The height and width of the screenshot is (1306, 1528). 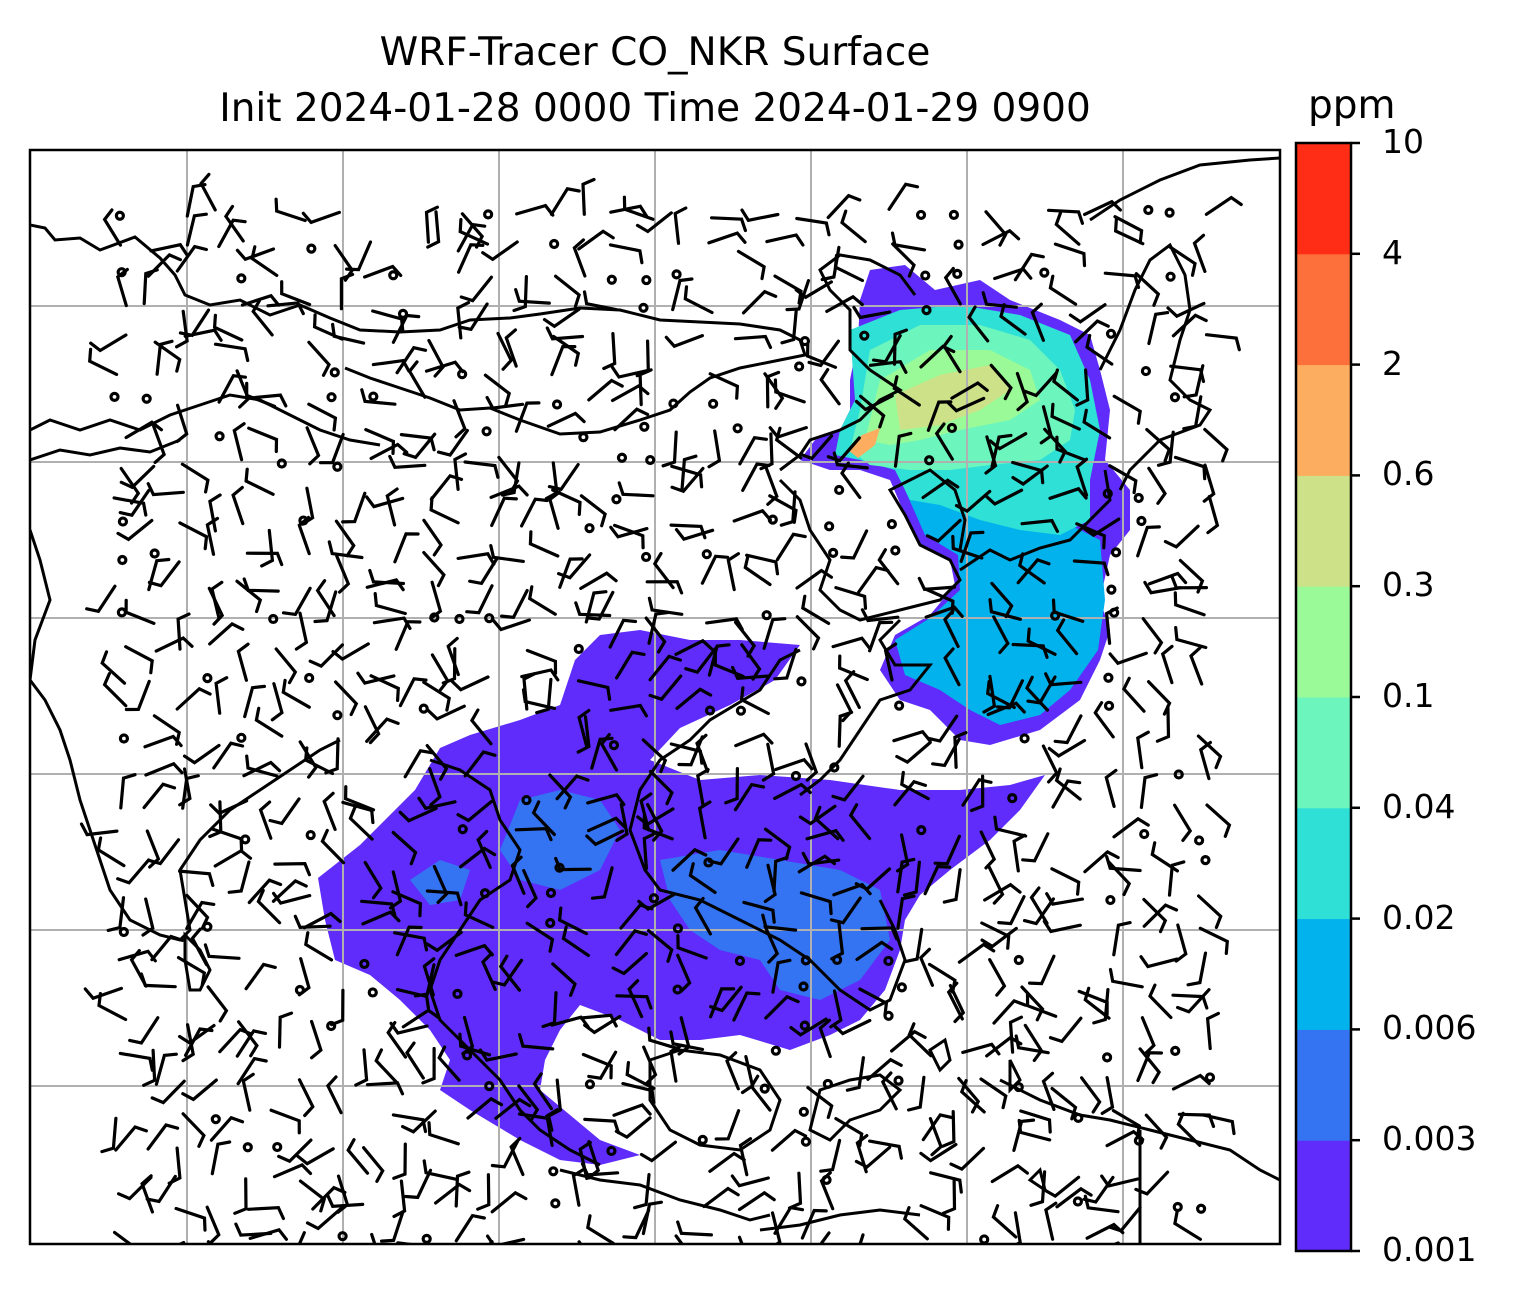 What do you see at coordinates (1419, 917) in the screenshot?
I see `colorbar-tick-label: 0.02` at bounding box center [1419, 917].